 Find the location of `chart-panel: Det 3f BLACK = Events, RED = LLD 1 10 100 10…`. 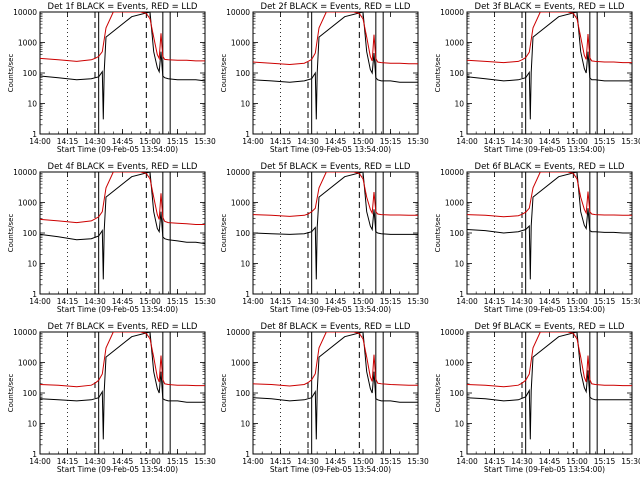

chart-panel: Det 3f BLACK = Events, RED = LLD 1 10 100 10… is located at coordinates (537, 78).